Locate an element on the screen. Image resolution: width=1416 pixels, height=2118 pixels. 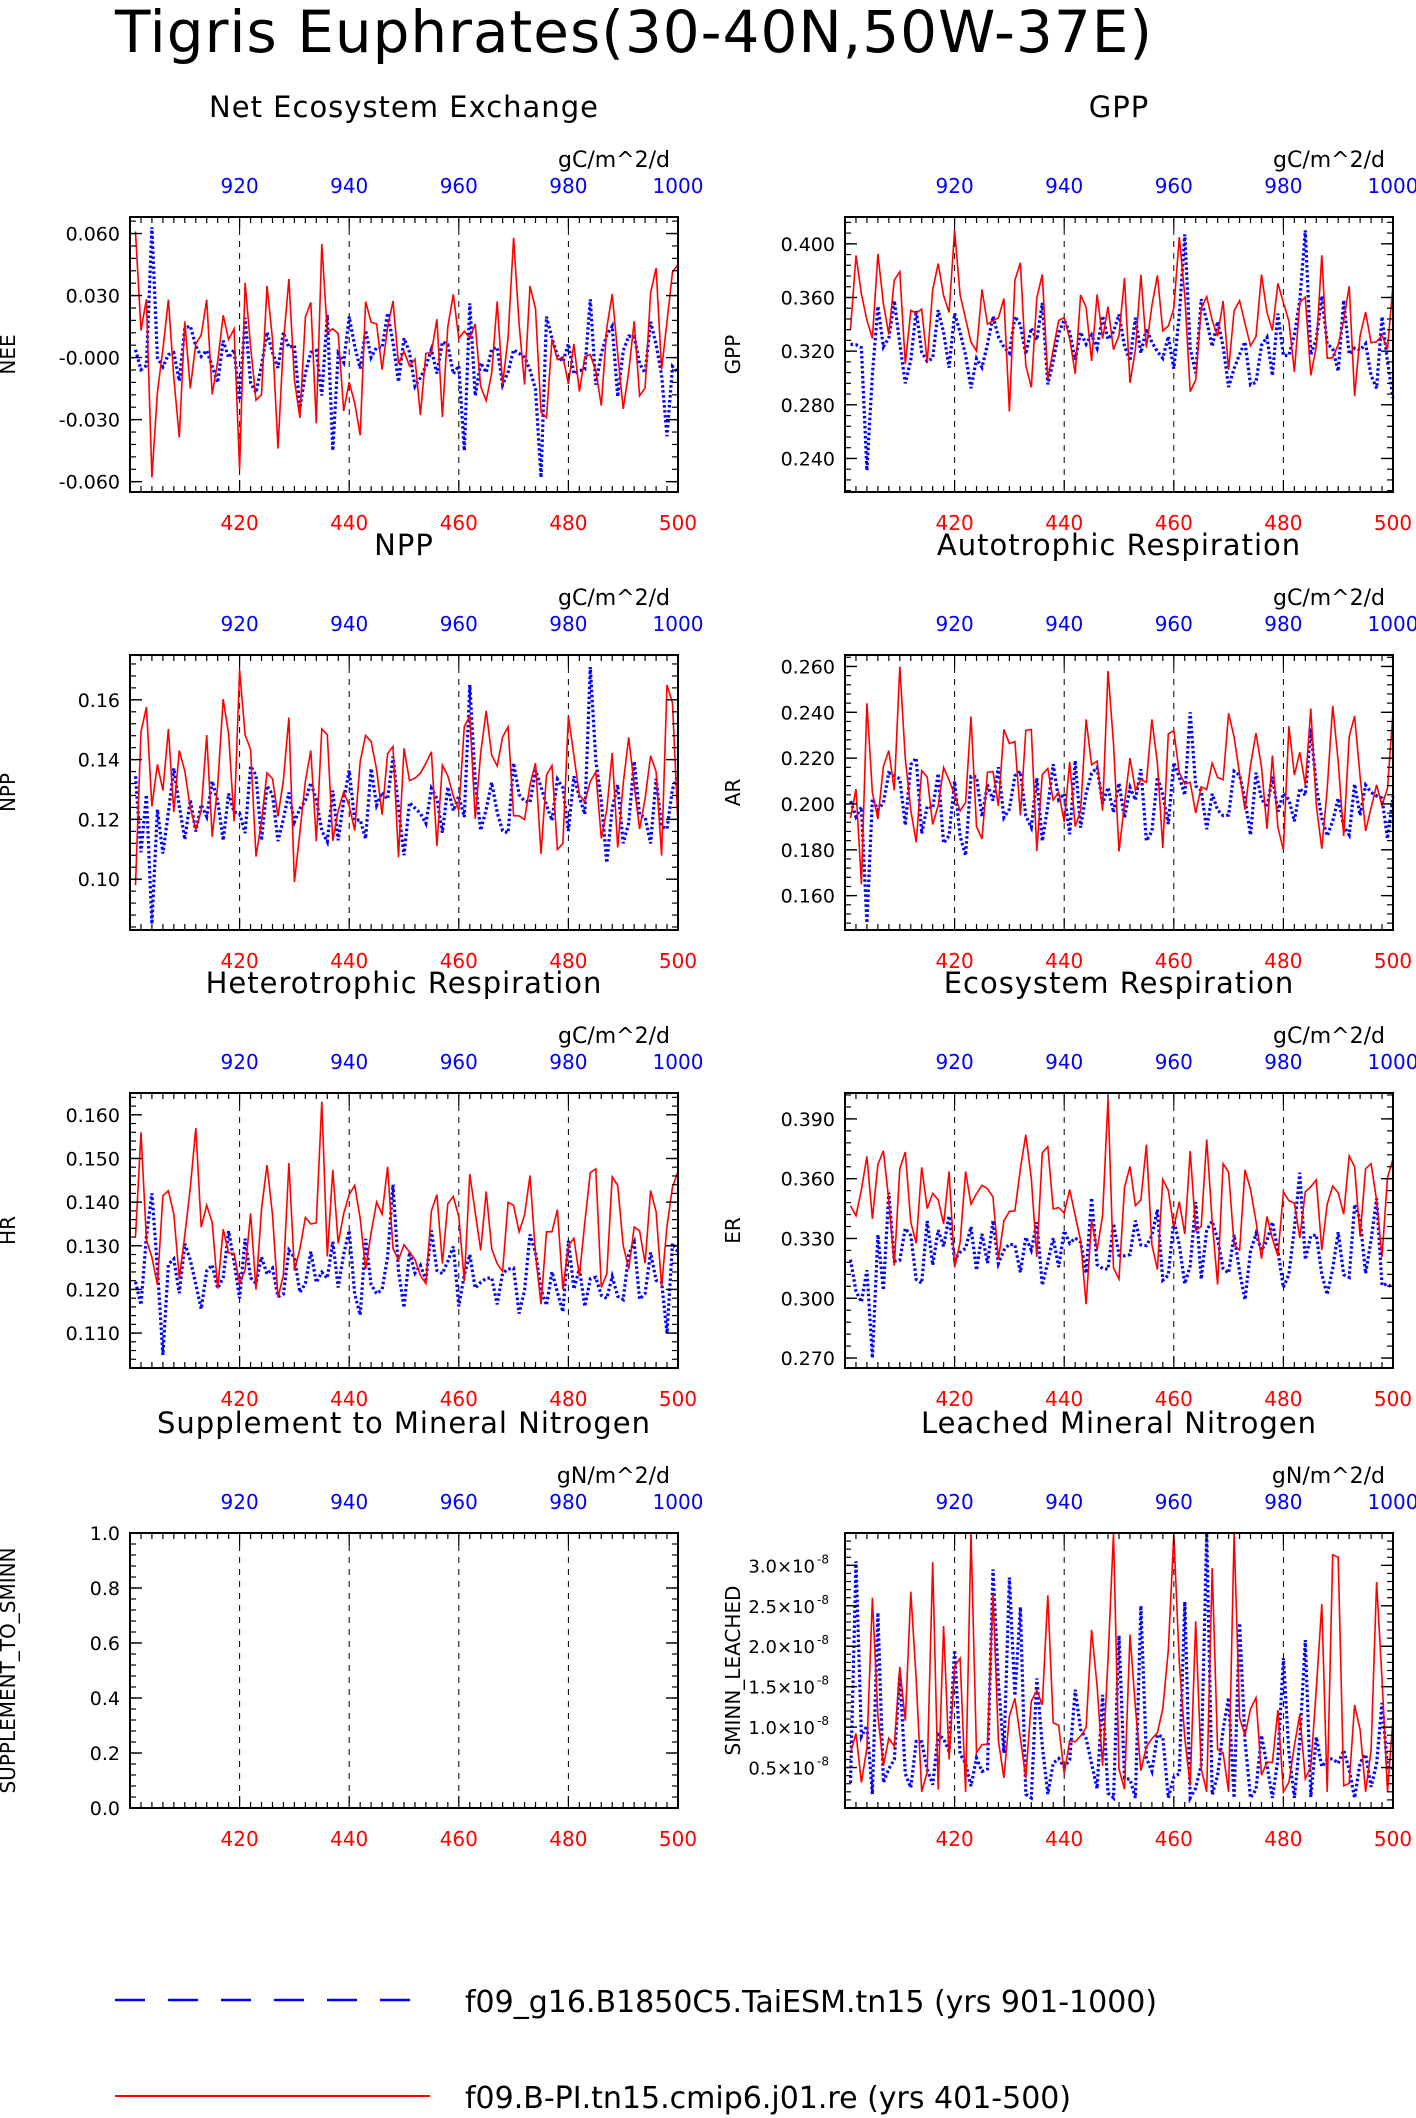
panel-title: GPP is located at coordinates (1119, 107).